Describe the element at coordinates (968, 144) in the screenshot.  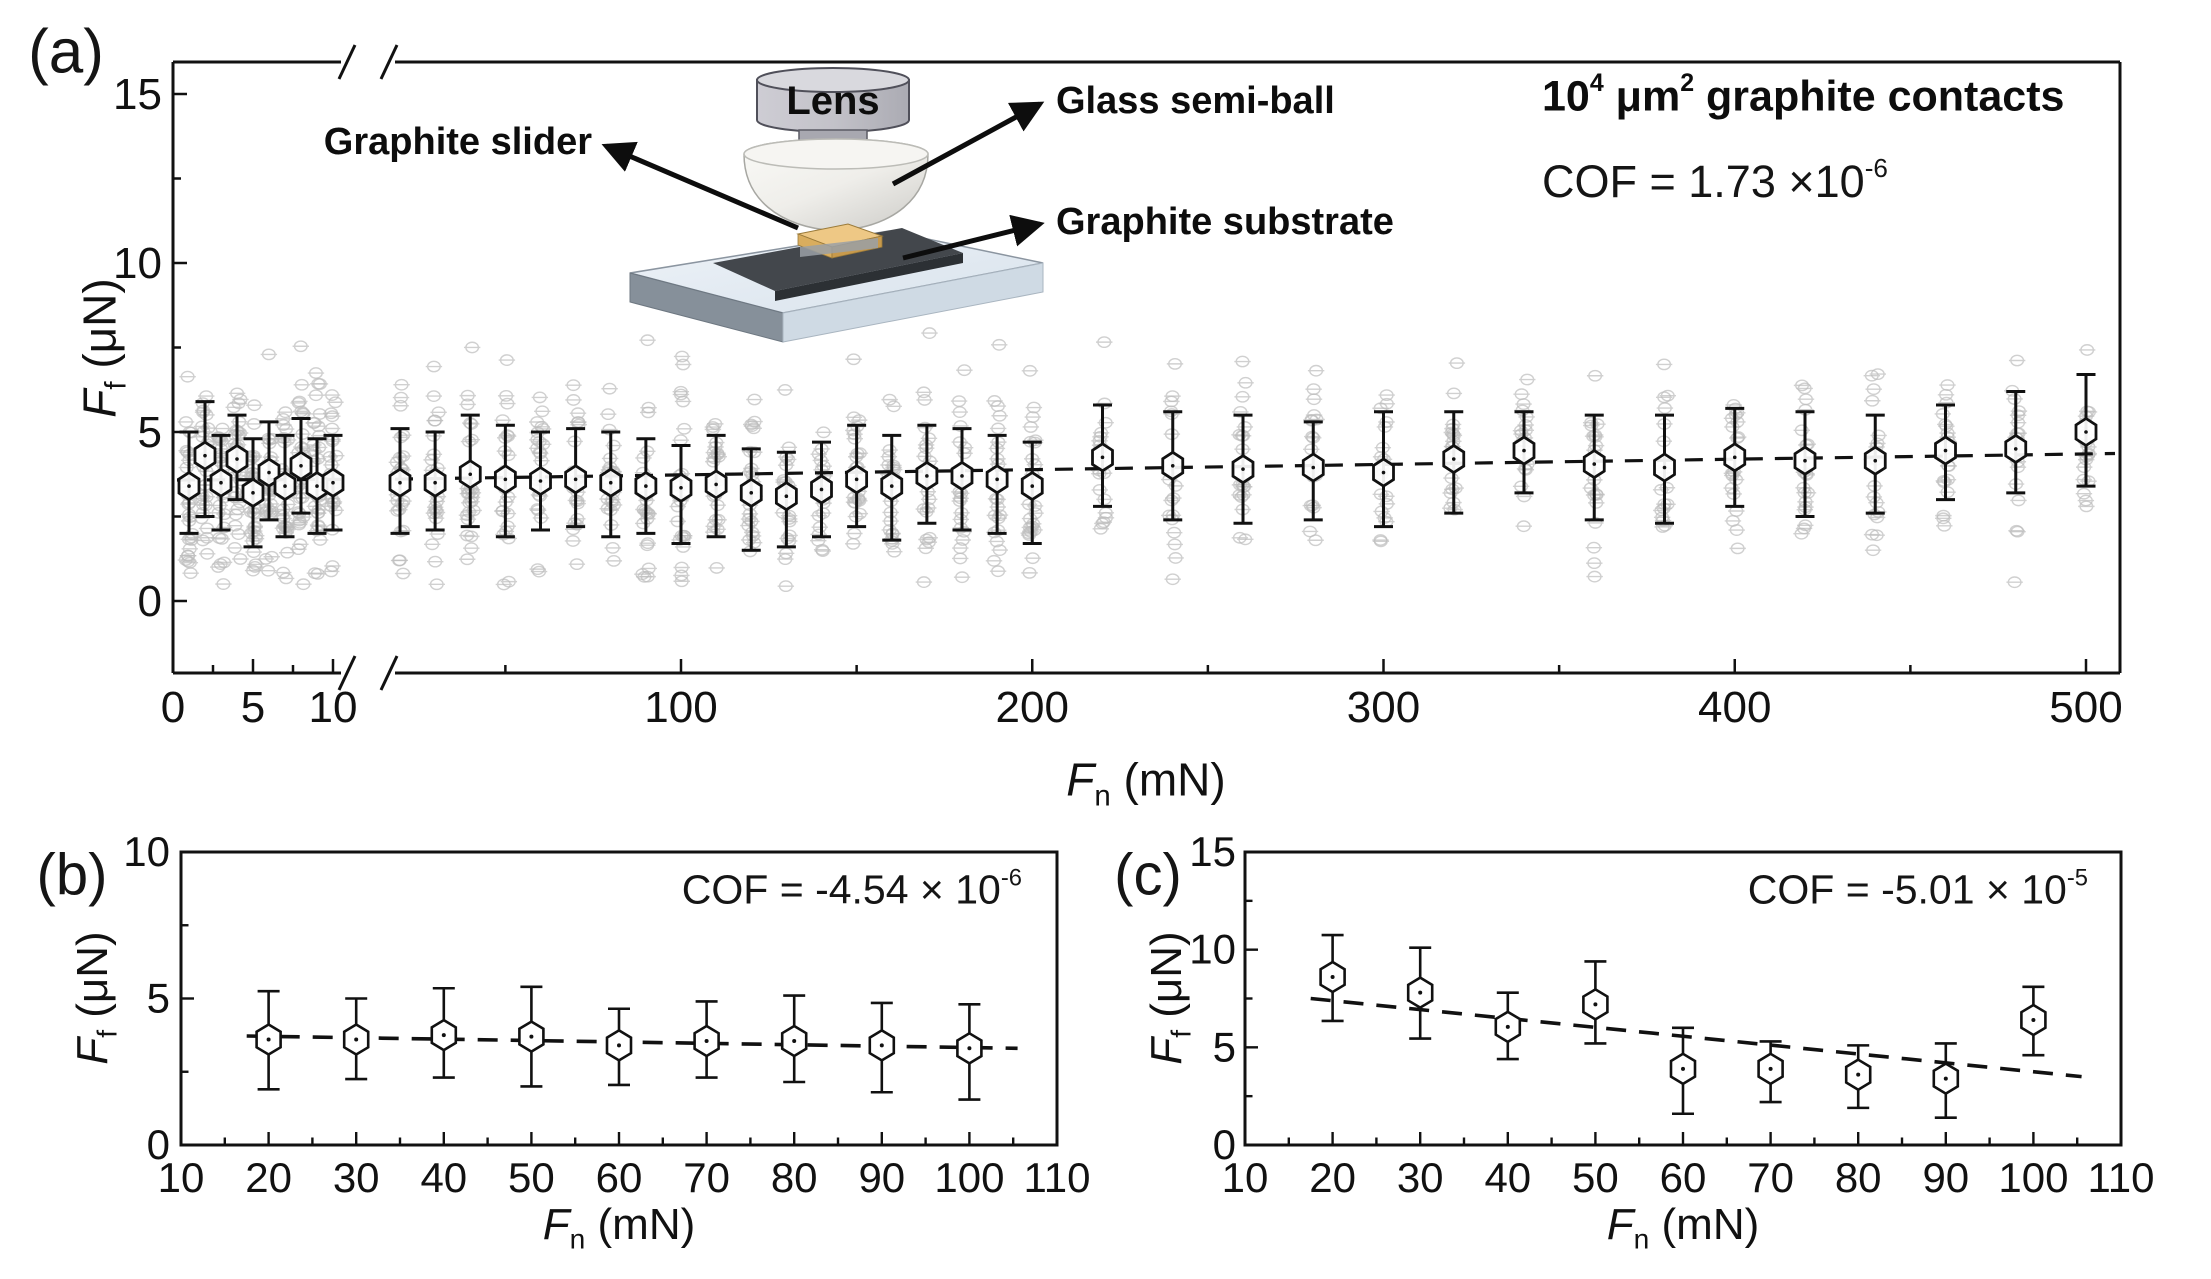
I see `ball-arrow` at that location.